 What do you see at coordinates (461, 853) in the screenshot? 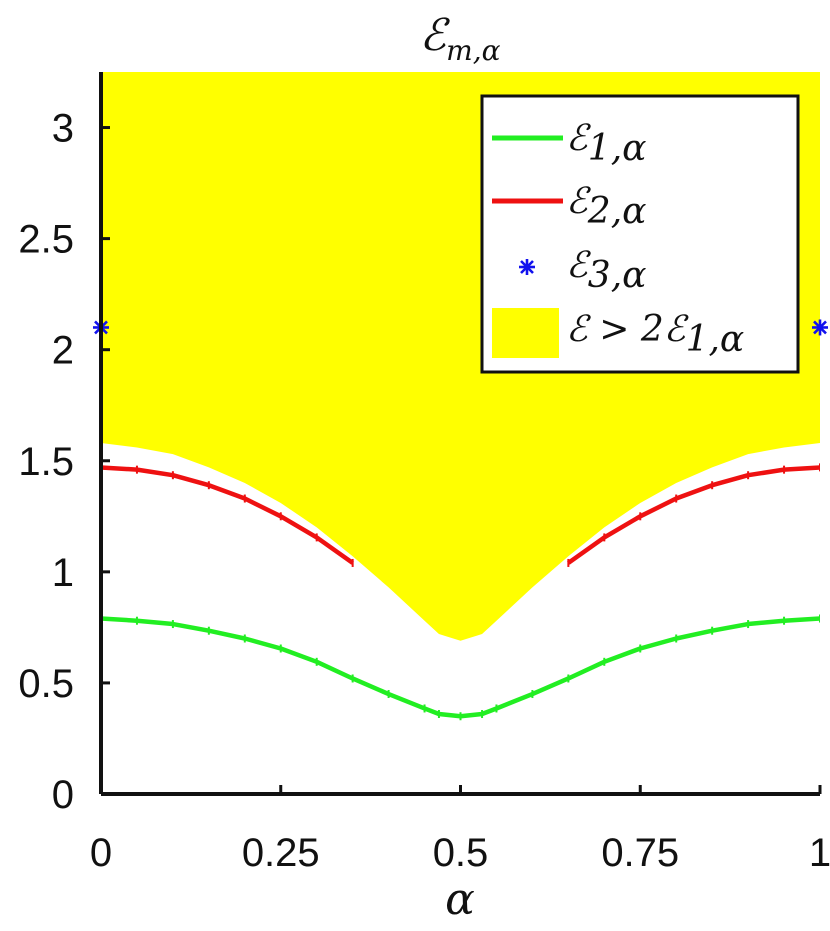
I see `x-tick-label: 0.5` at bounding box center [461, 853].